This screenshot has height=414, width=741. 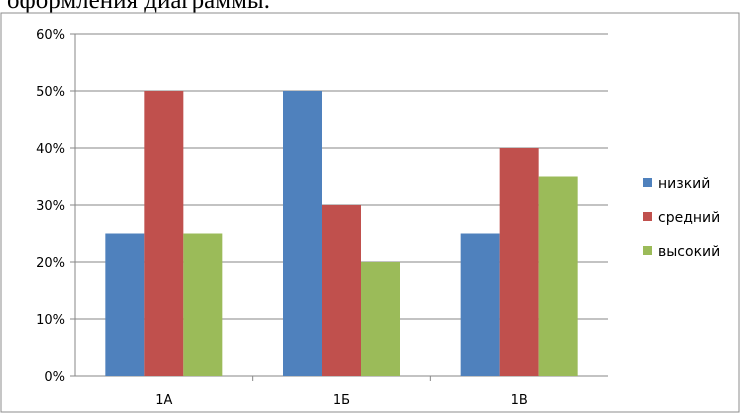 I want to click on bar-высокий-1Б, so click(x=380, y=319).